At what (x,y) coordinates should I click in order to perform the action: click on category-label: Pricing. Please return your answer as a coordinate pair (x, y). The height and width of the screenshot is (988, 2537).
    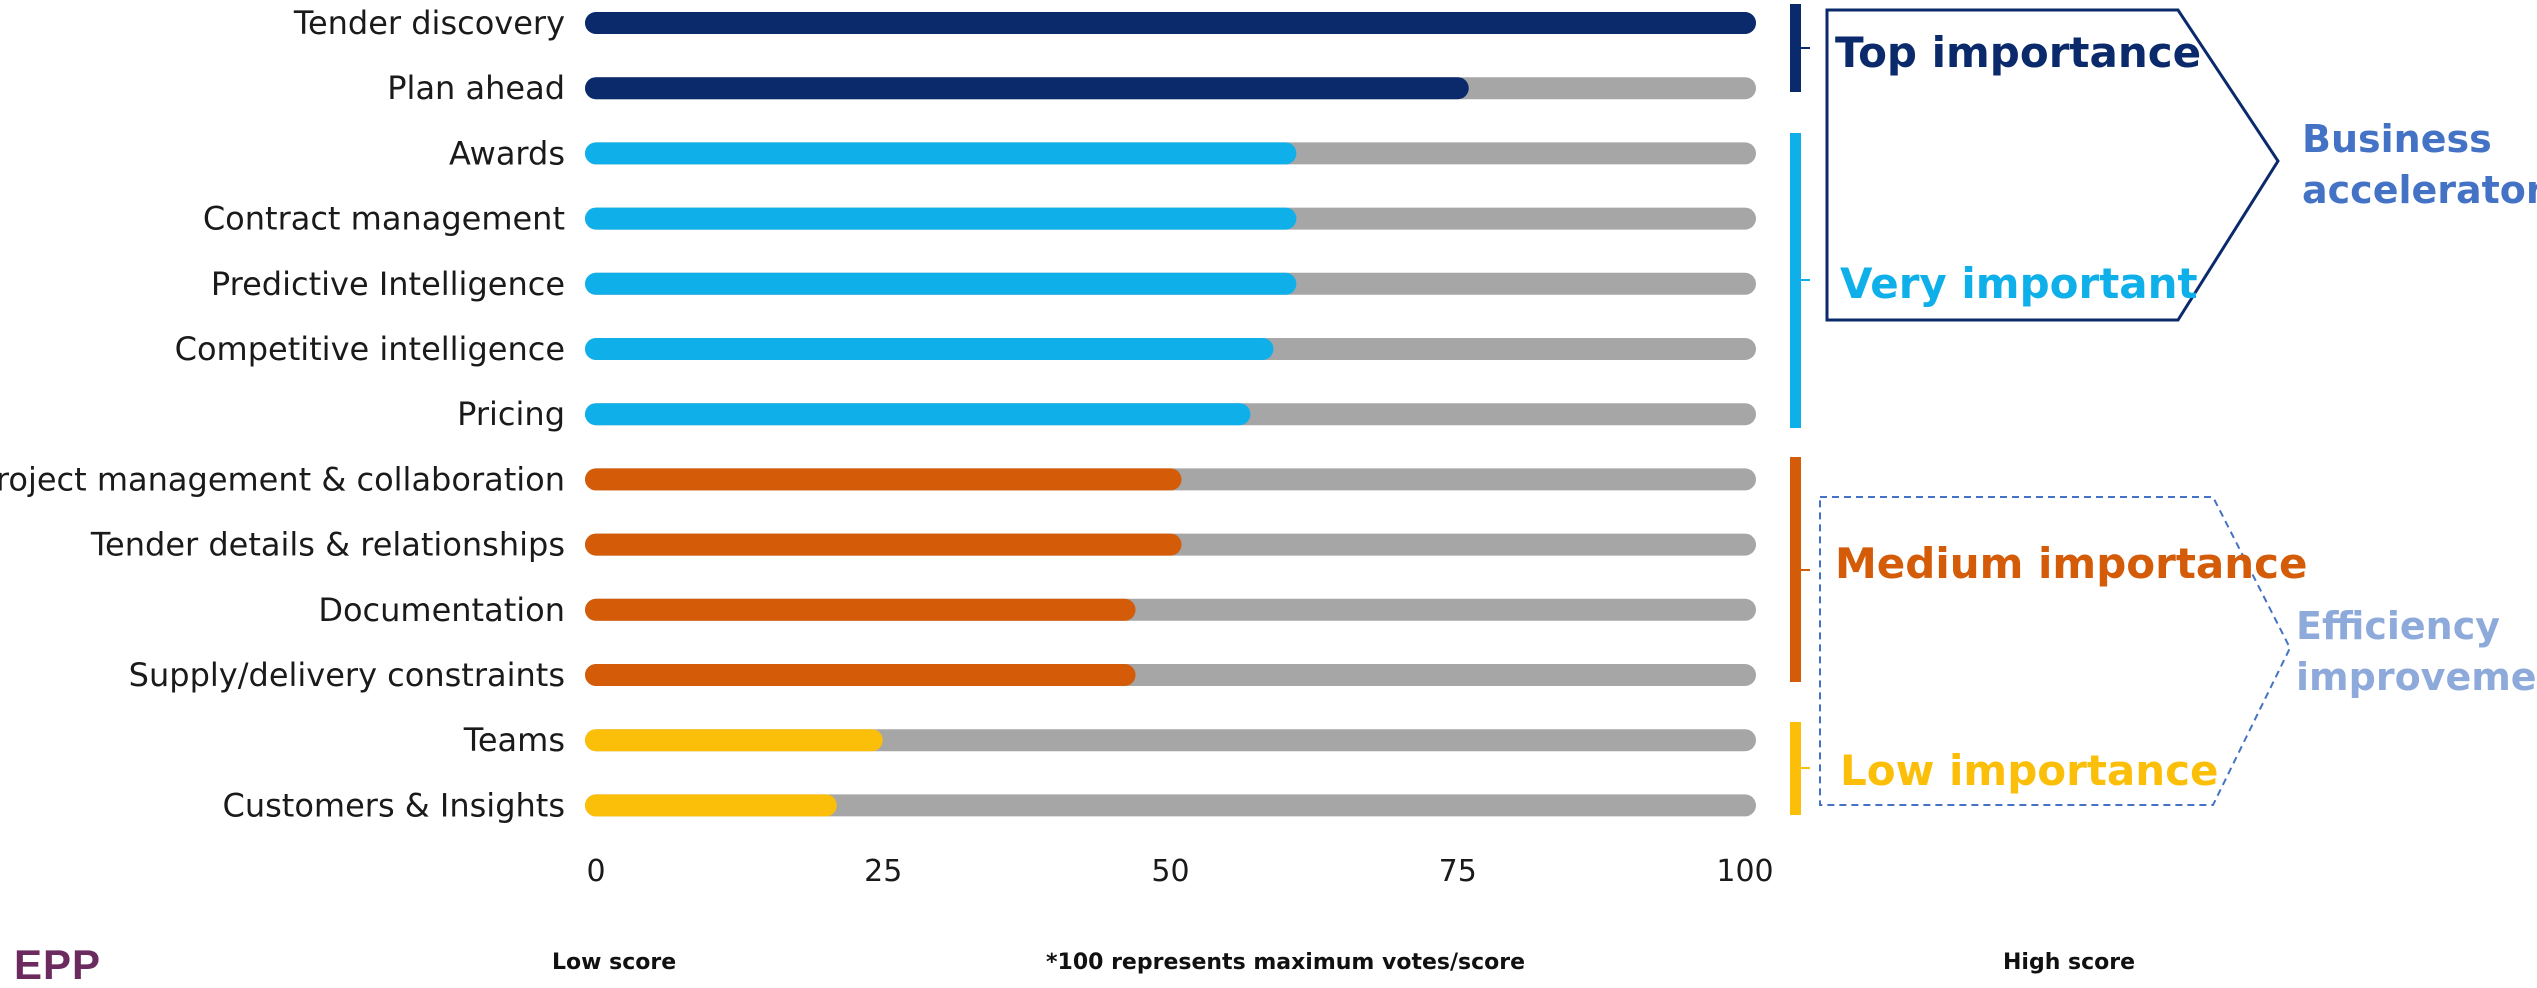
    Looking at the image, I should click on (511, 414).